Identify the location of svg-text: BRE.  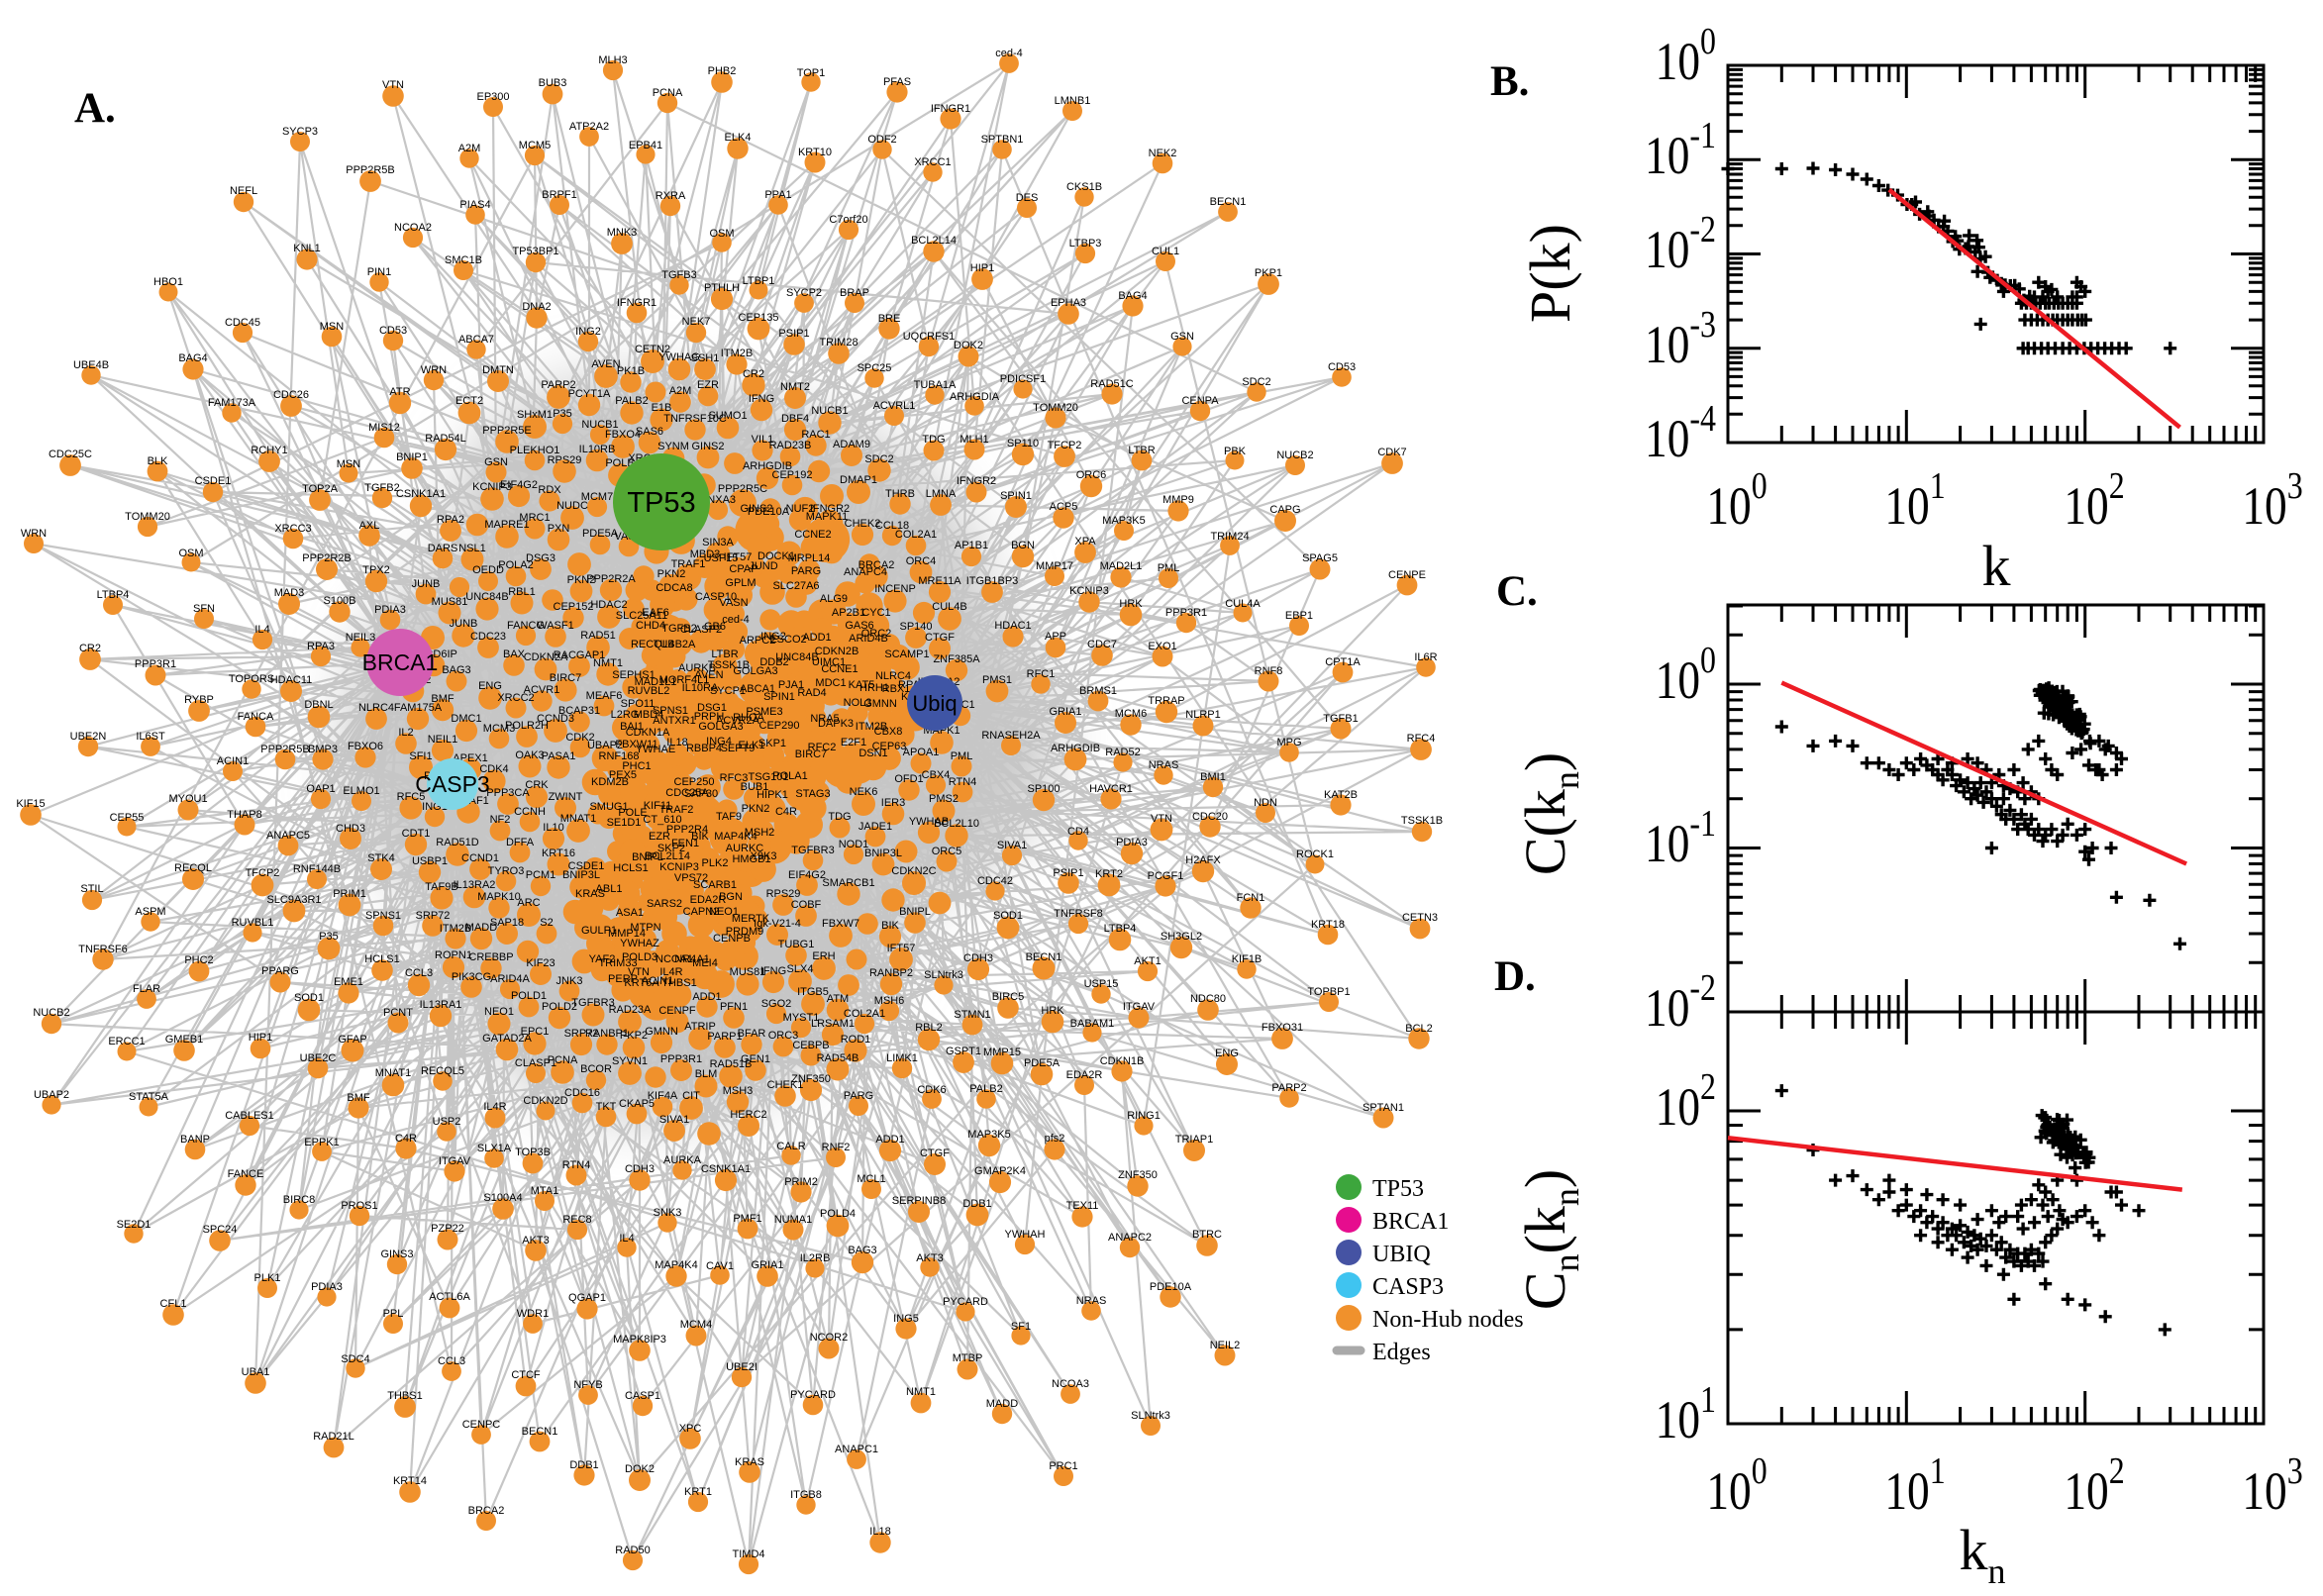
(889, 319).